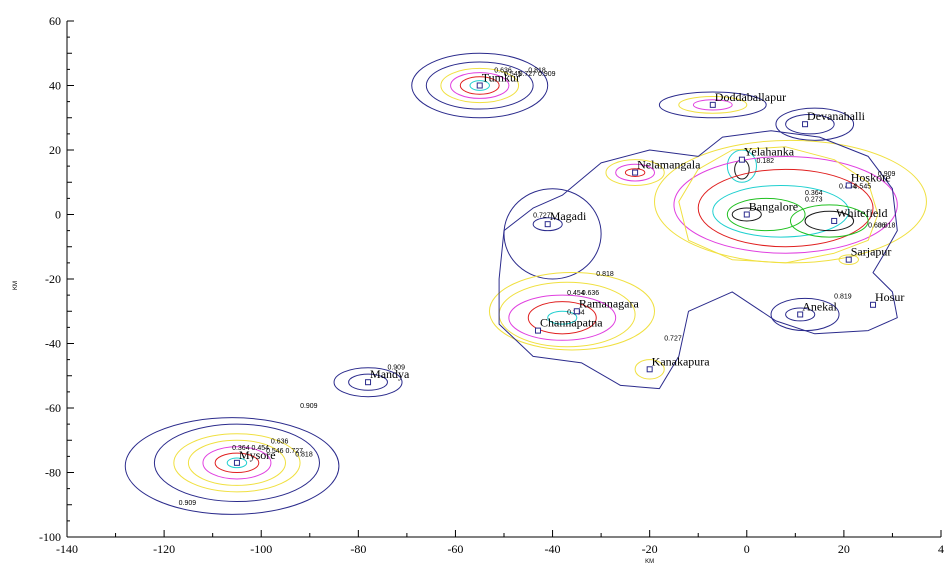 The width and height of the screenshot is (944, 569). What do you see at coordinates (53, 408) in the screenshot?
I see `y-tick-label: -60` at bounding box center [53, 408].